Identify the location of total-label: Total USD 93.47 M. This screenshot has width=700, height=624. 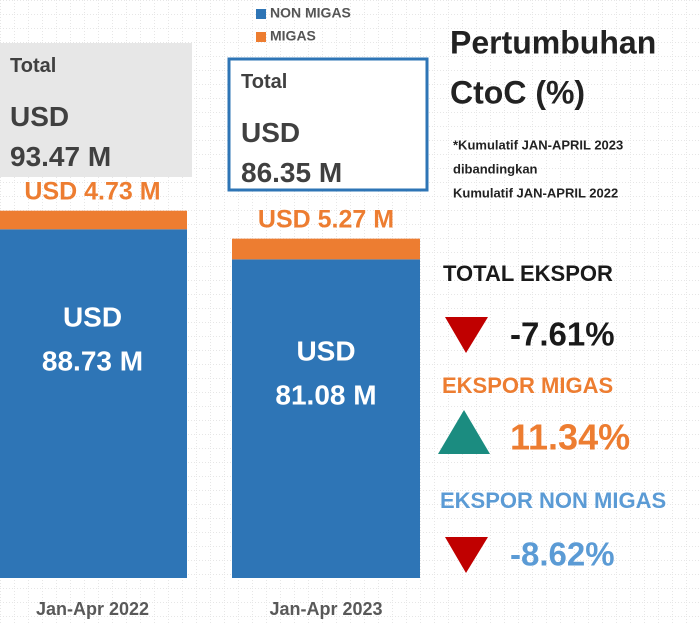
(60, 113).